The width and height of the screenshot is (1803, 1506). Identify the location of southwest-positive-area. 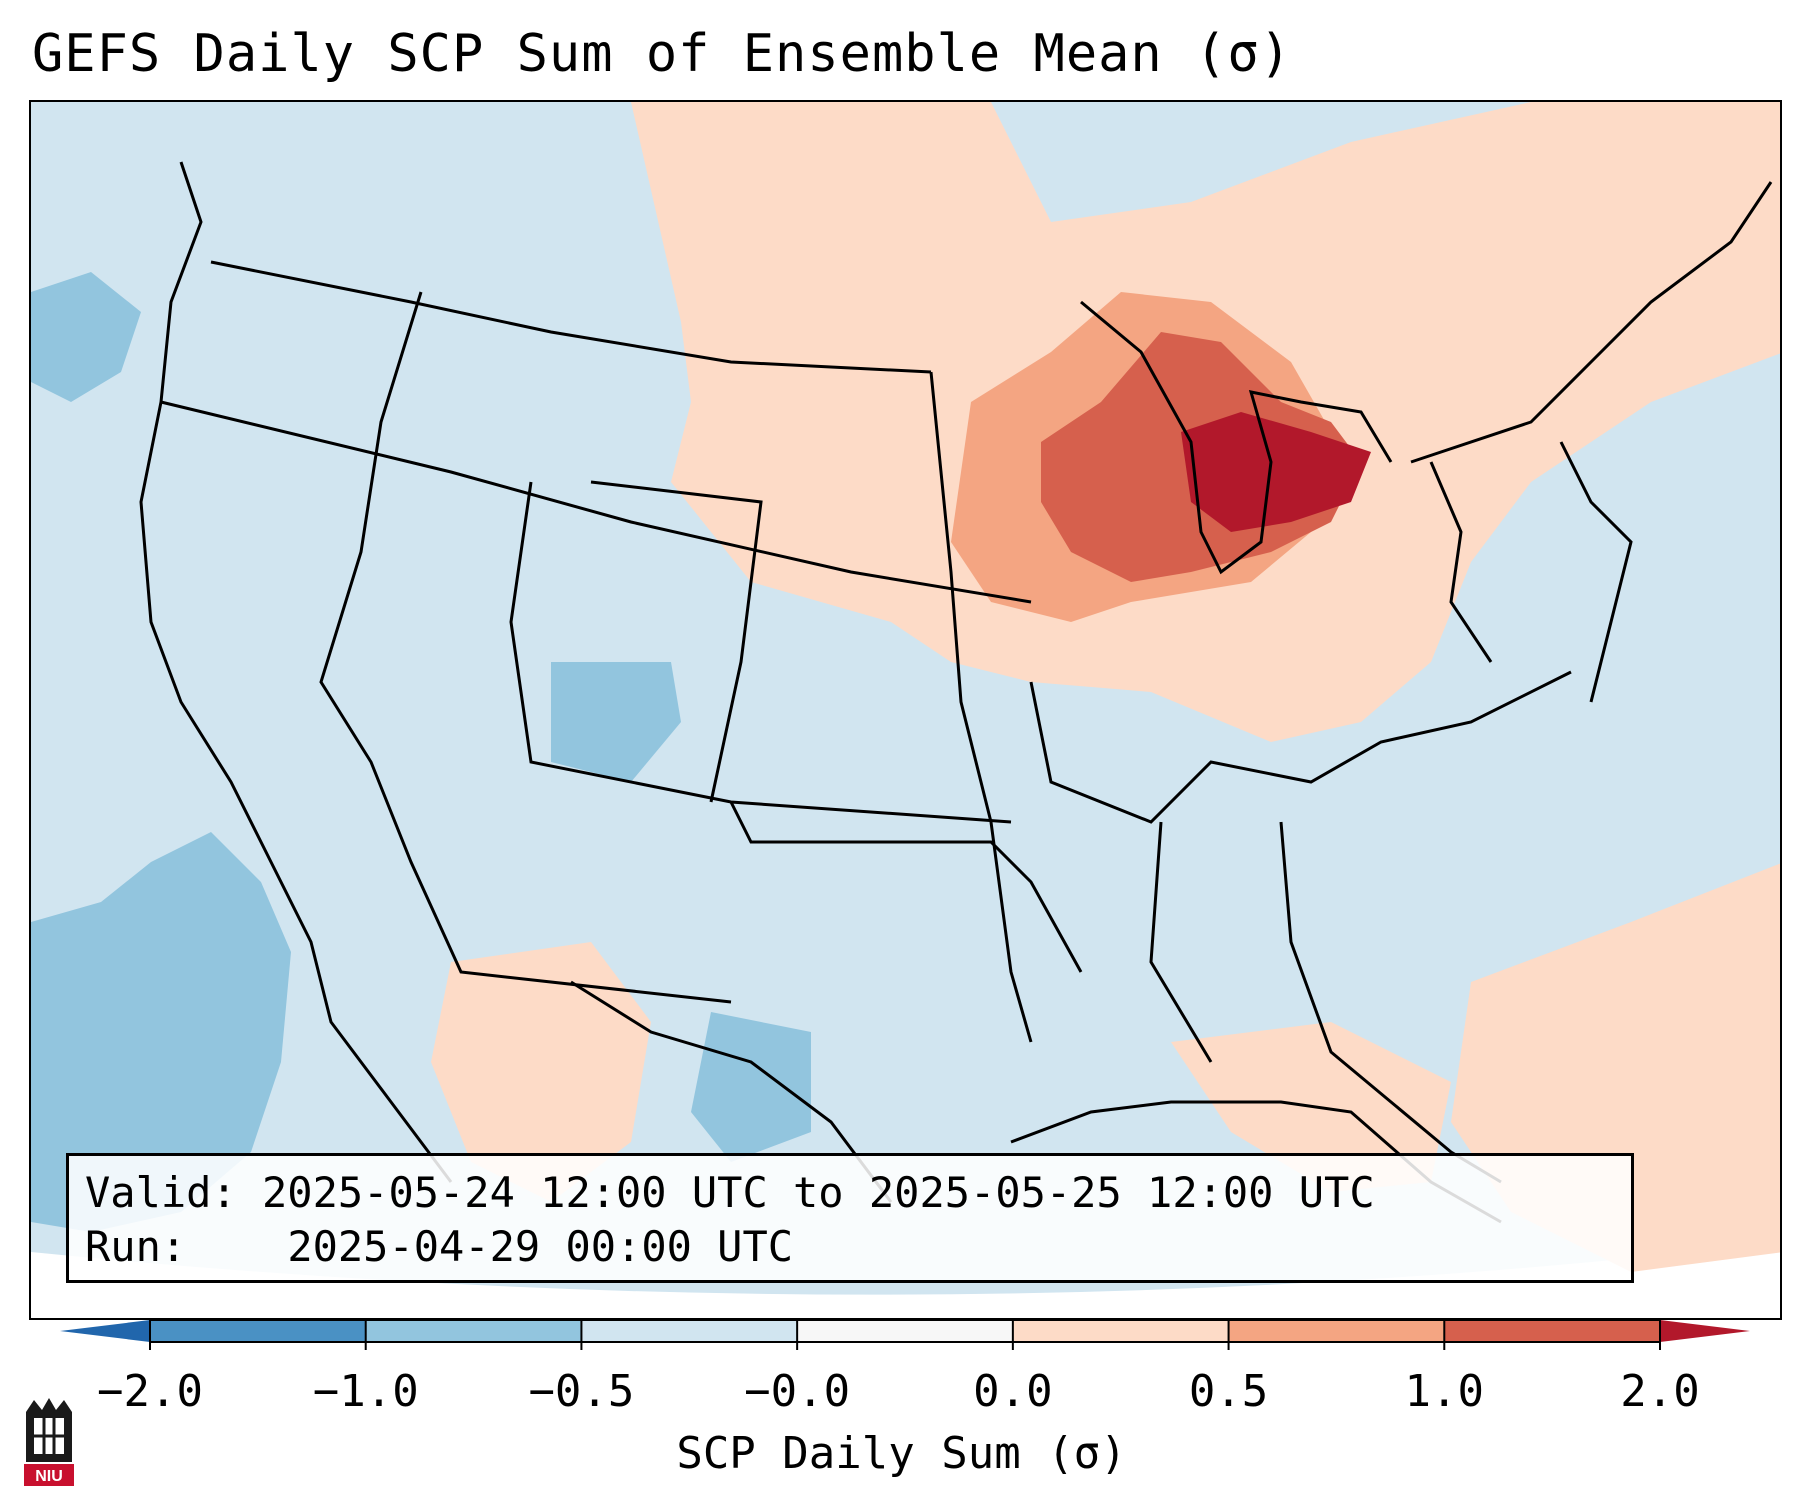
(541, 1072).